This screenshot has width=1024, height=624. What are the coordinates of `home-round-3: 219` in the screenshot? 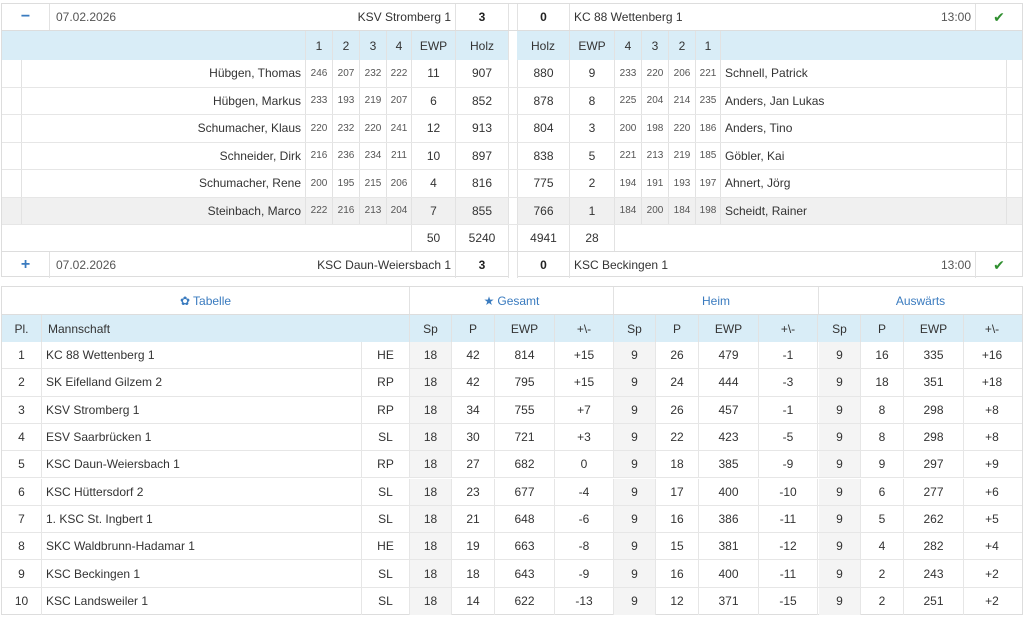 It's located at (373, 100).